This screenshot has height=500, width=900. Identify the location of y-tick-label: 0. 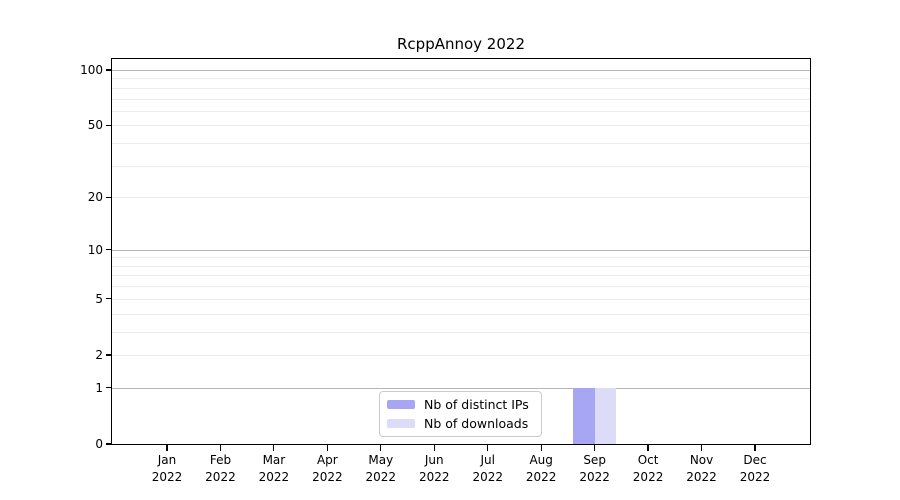
(99, 444).